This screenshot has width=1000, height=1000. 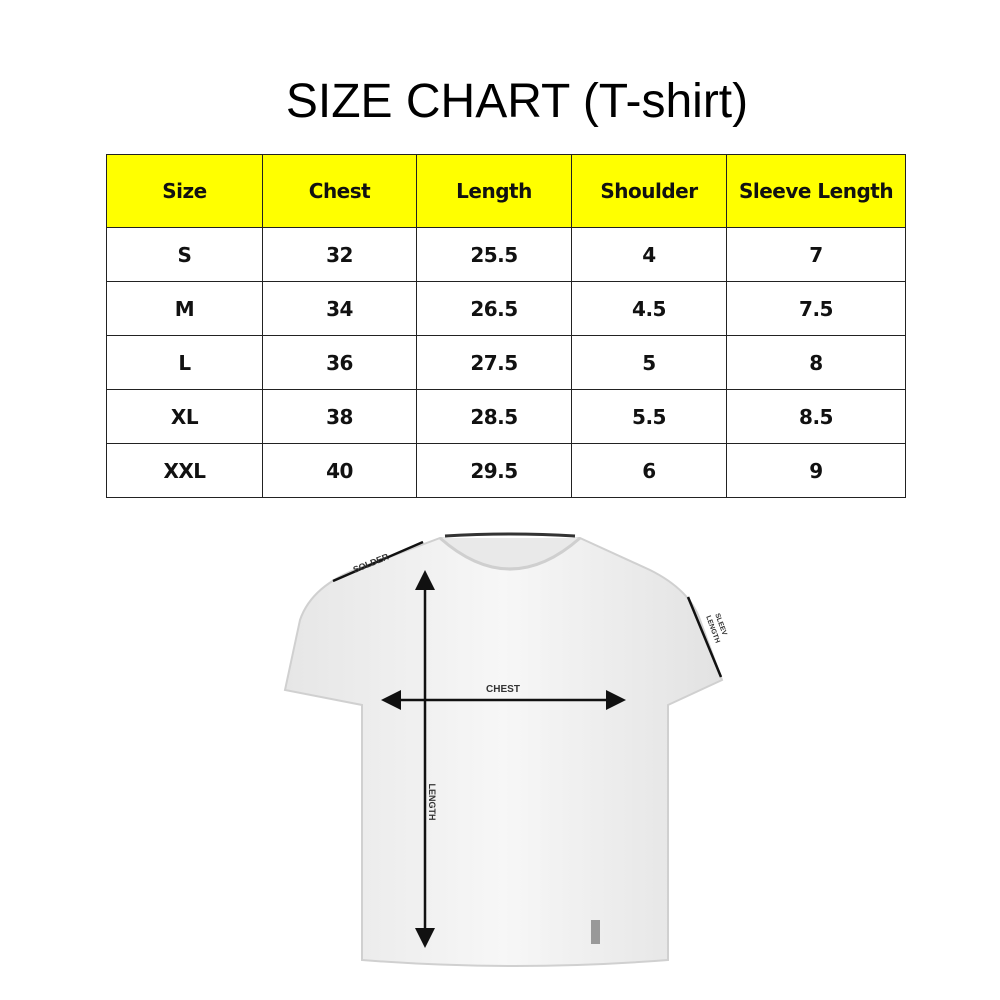 I want to click on table-cell: 25.5, so click(x=494, y=254).